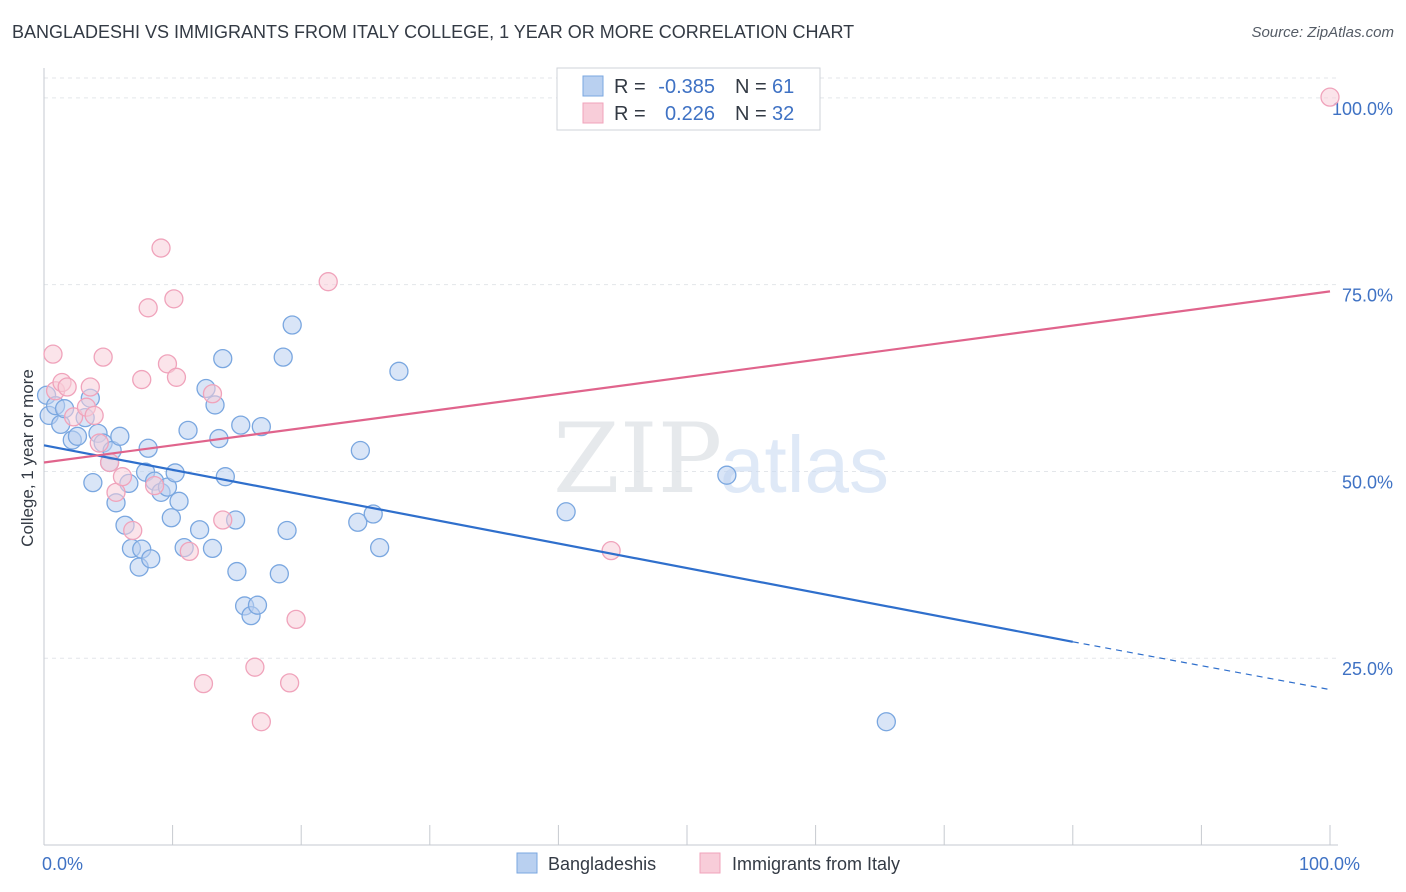  What do you see at coordinates (1367, 296) in the screenshot?
I see `y-tick-label: 75.0%` at bounding box center [1367, 296].